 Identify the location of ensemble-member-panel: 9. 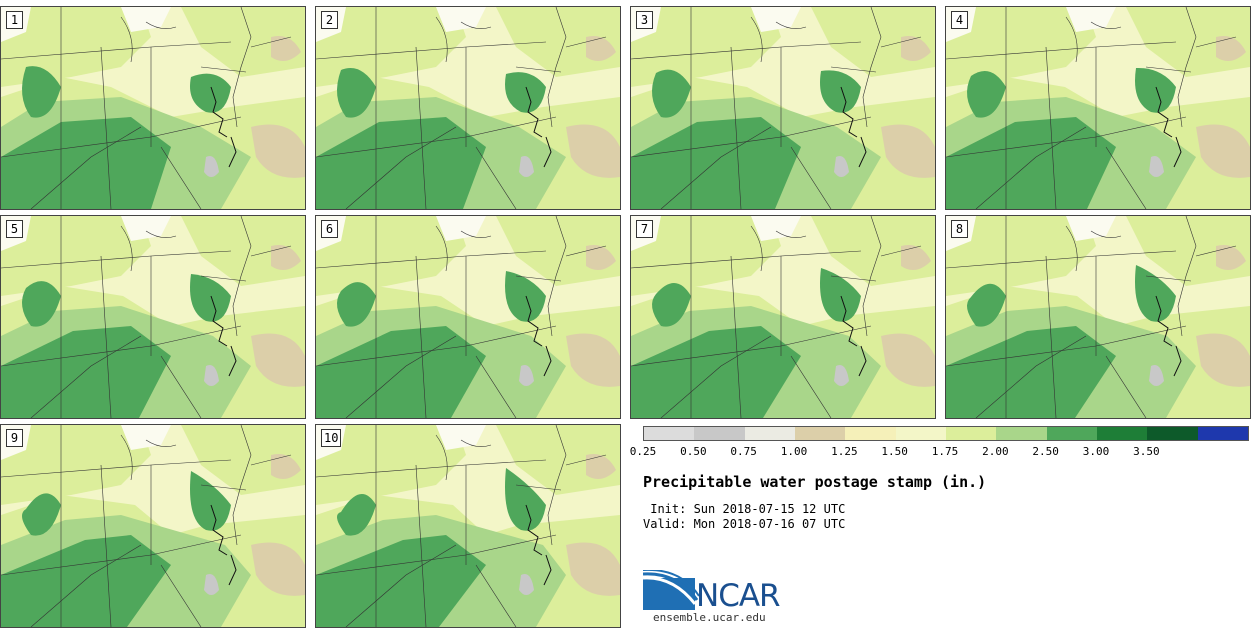
(153, 526).